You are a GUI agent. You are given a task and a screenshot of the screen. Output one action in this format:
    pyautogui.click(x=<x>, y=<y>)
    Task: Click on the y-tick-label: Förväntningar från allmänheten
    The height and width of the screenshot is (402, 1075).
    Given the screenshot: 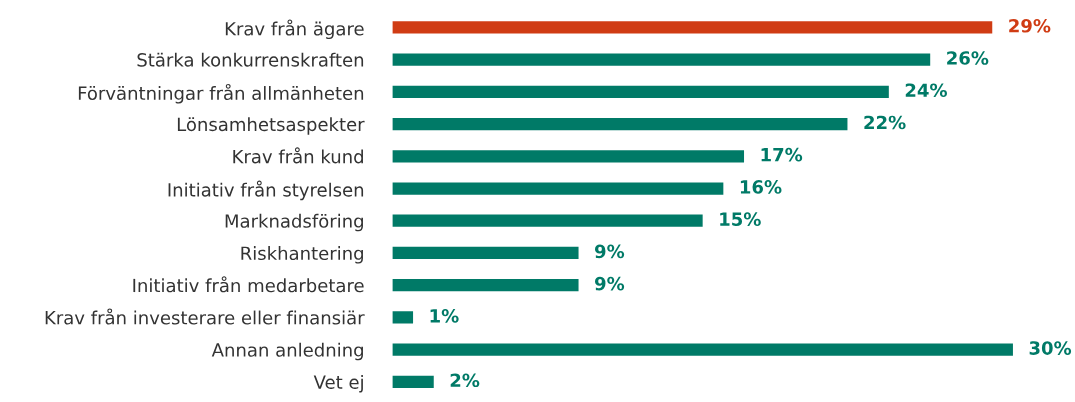 What is the action you would take?
    pyautogui.click(x=221, y=93)
    